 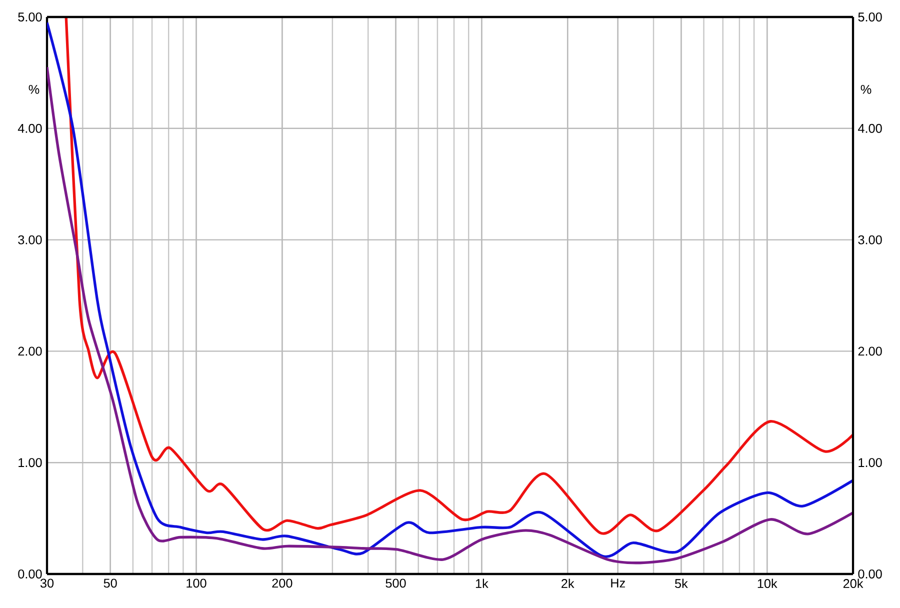 What do you see at coordinates (768, 583) in the screenshot?
I see `x-tick-label: 10k` at bounding box center [768, 583].